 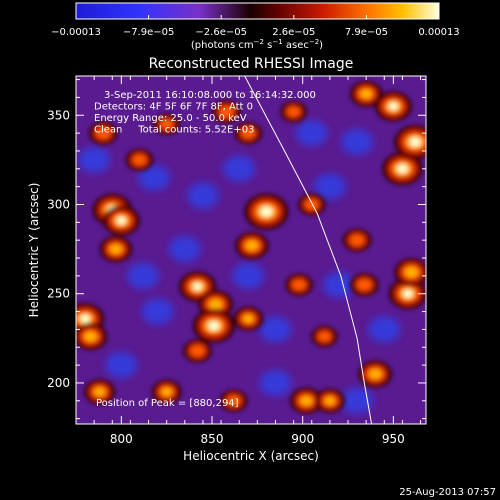 I want to click on y-axis-label: Heliocentric Y (arcsec), so click(x=34, y=250).